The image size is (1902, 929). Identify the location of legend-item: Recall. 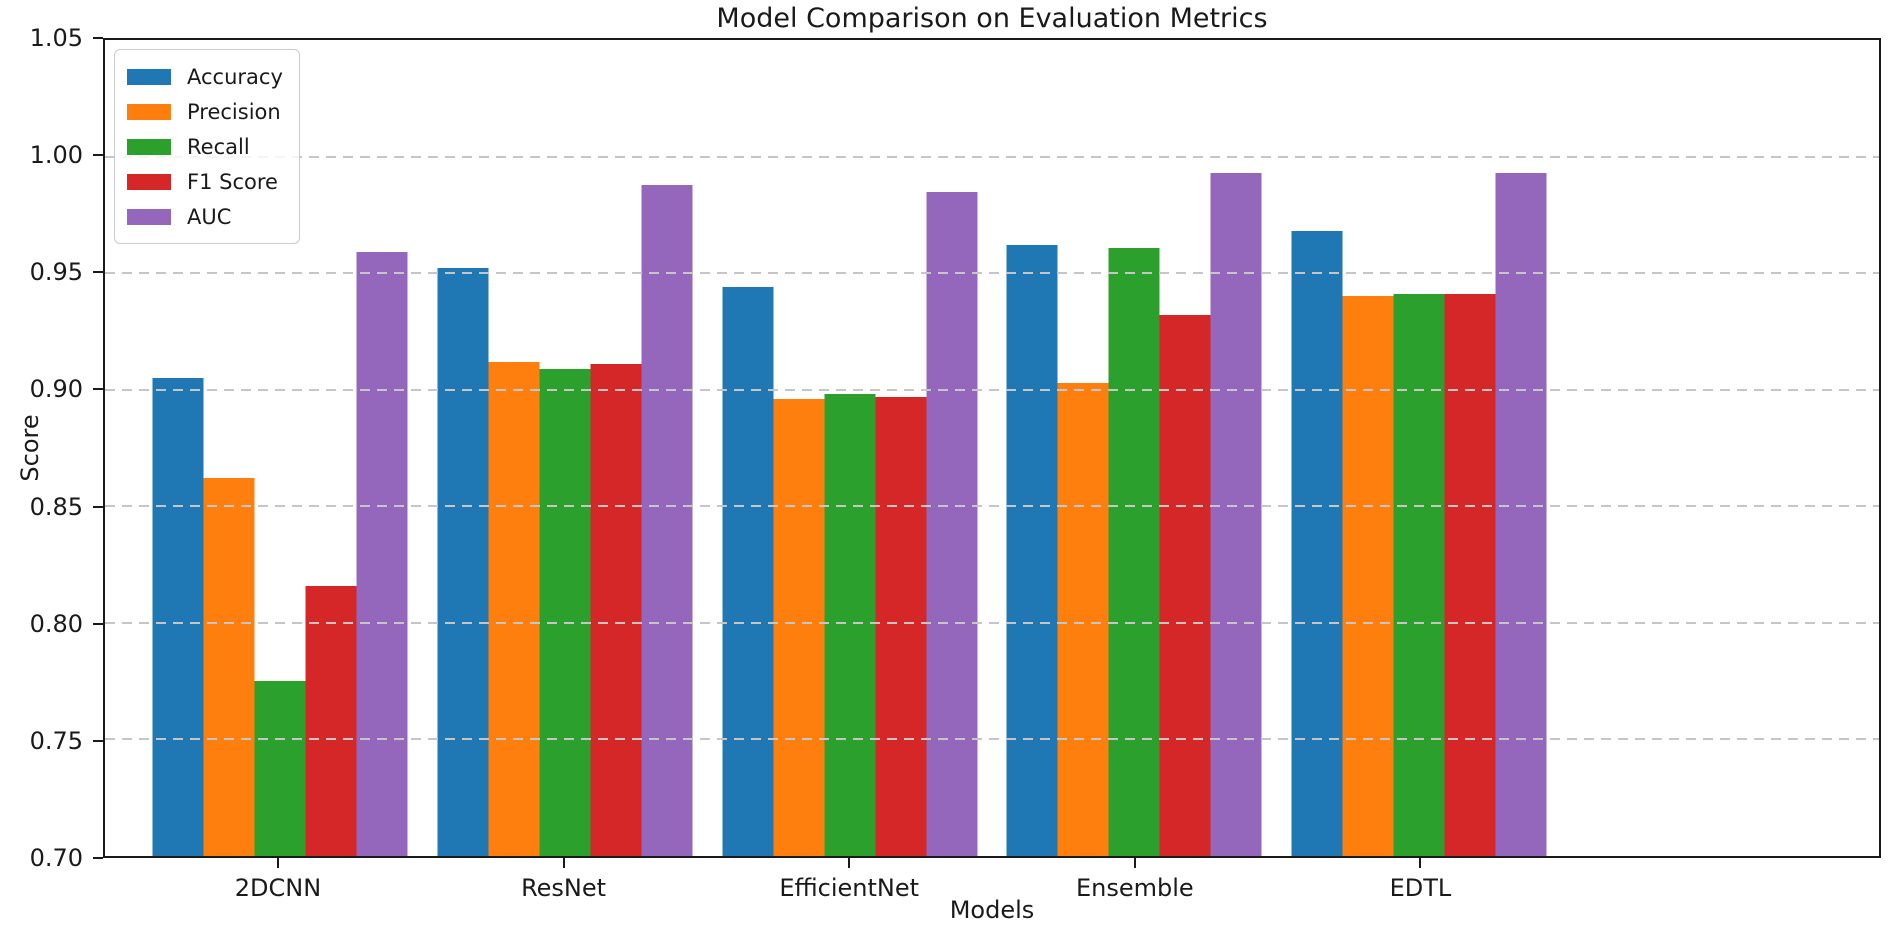
(205, 146).